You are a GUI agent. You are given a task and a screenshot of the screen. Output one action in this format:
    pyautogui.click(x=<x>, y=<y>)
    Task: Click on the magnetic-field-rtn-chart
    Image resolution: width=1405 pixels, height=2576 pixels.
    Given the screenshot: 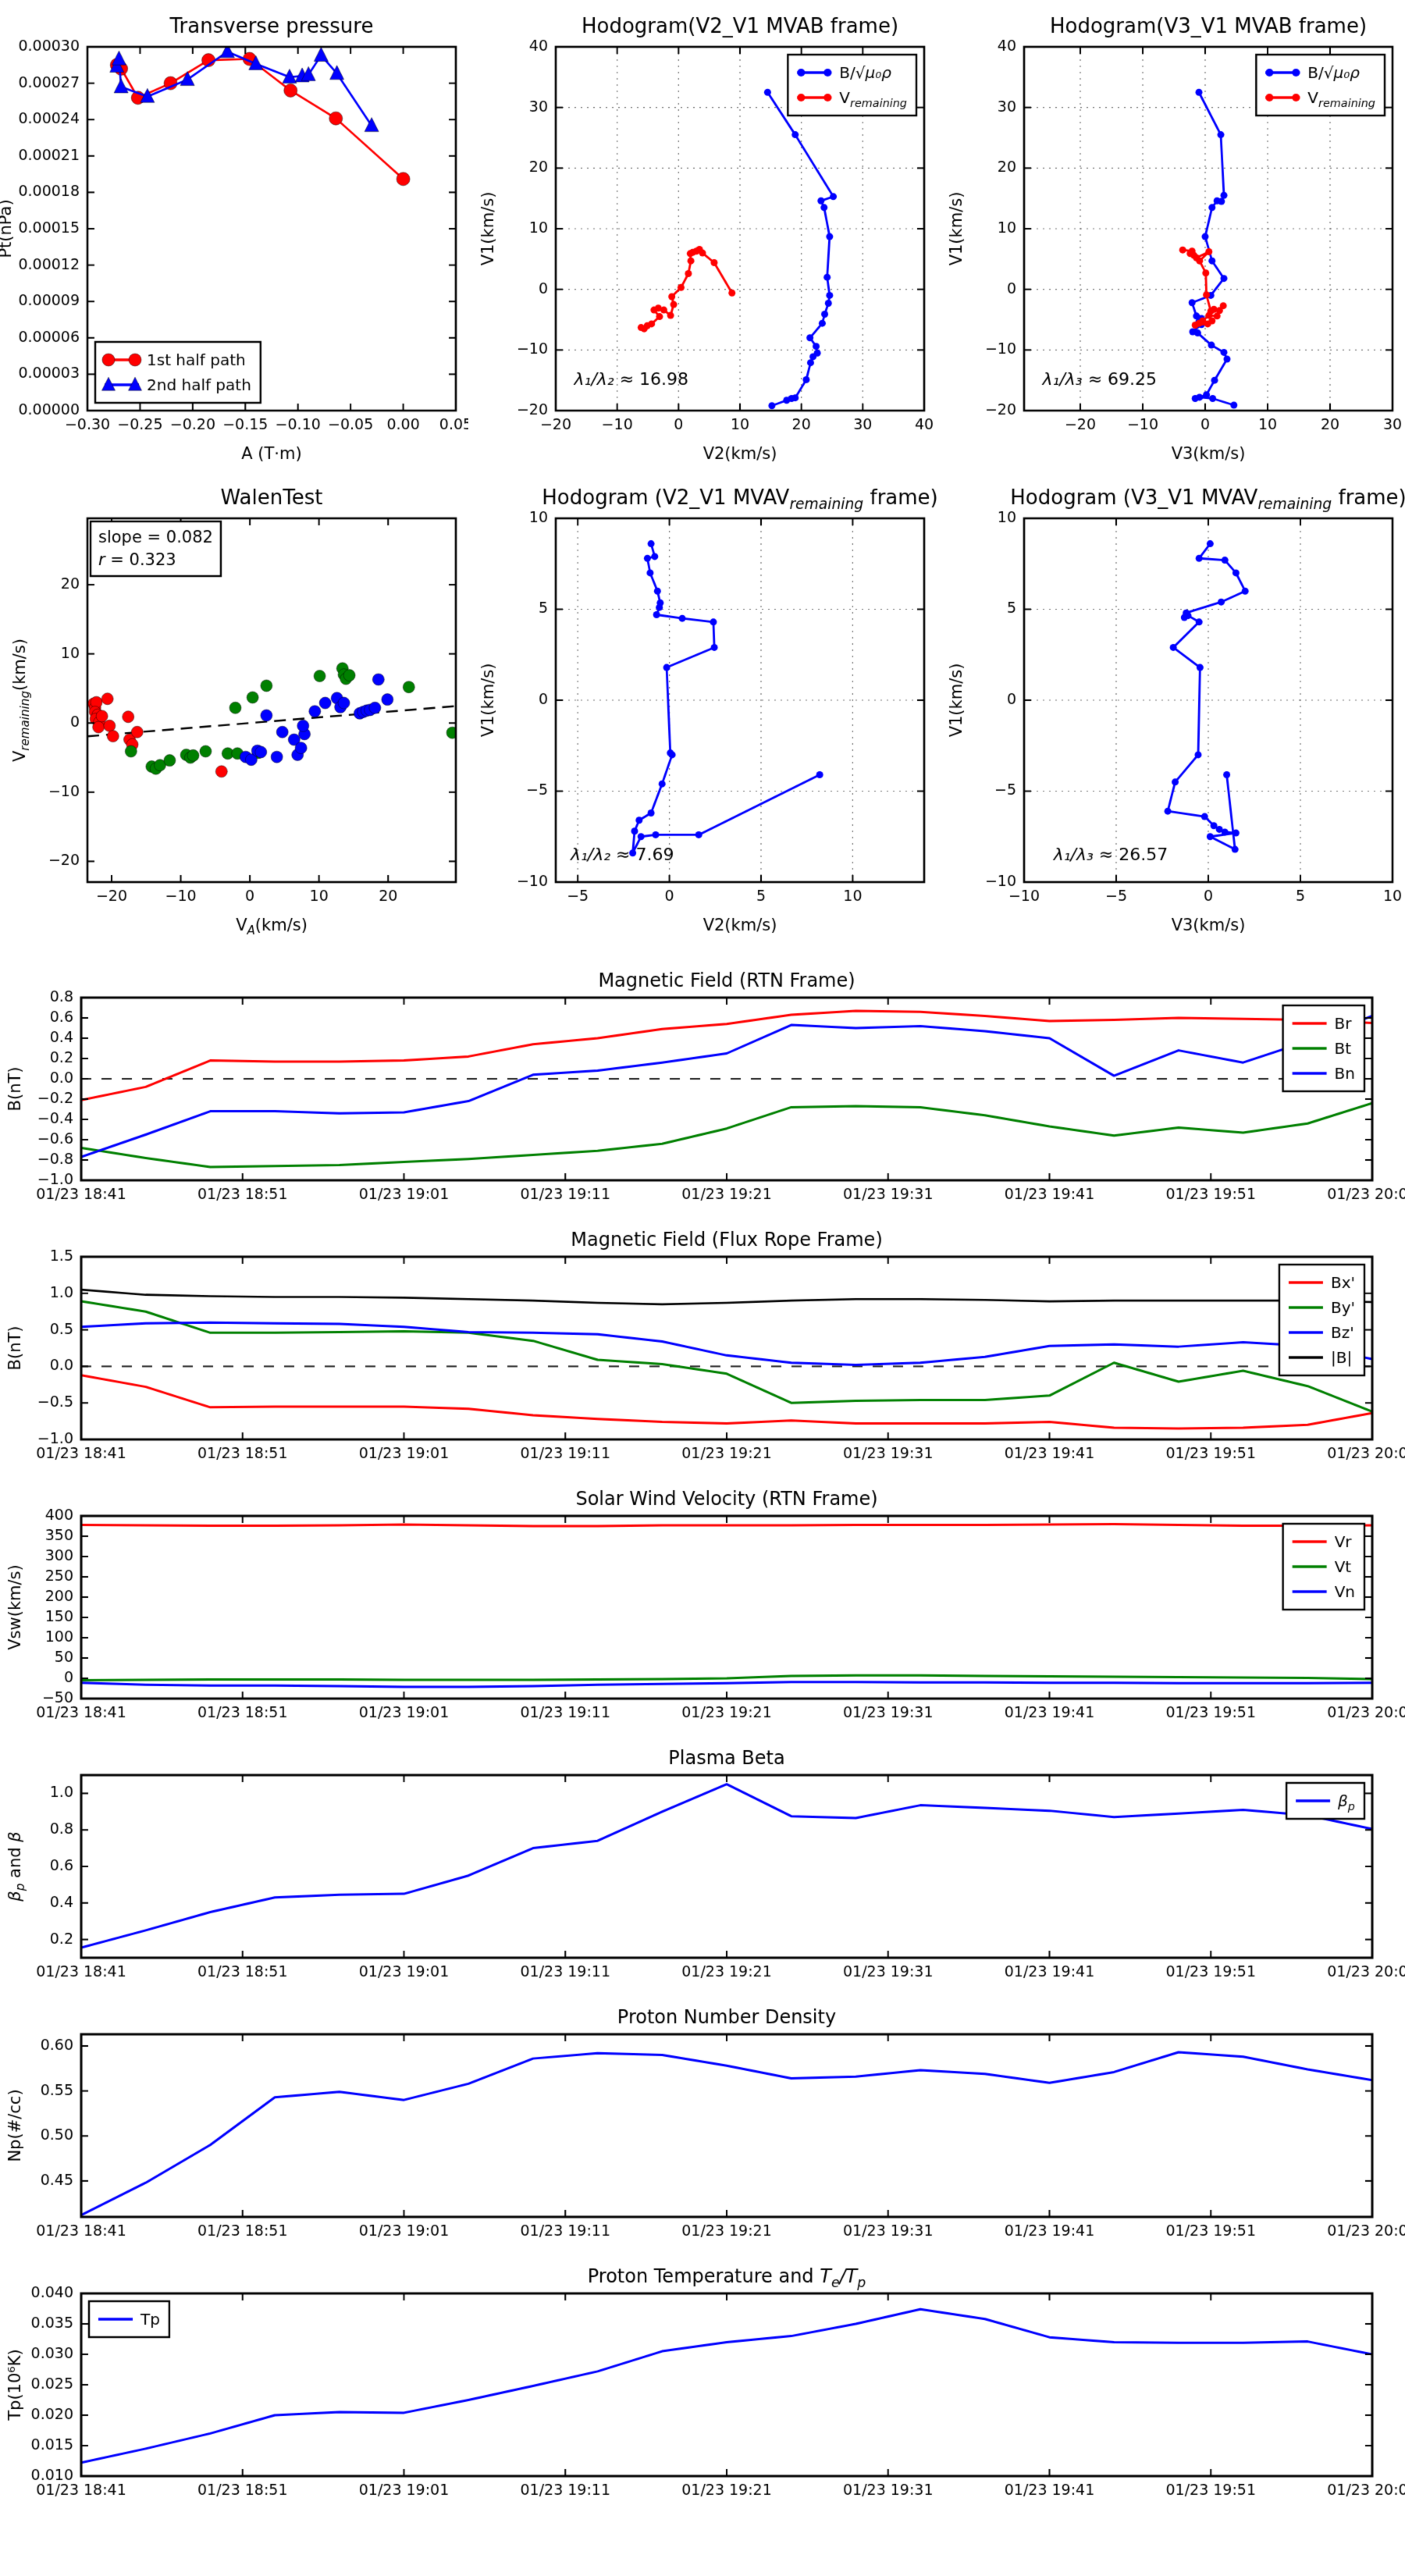 What is the action you would take?
    pyautogui.click(x=703, y=1091)
    